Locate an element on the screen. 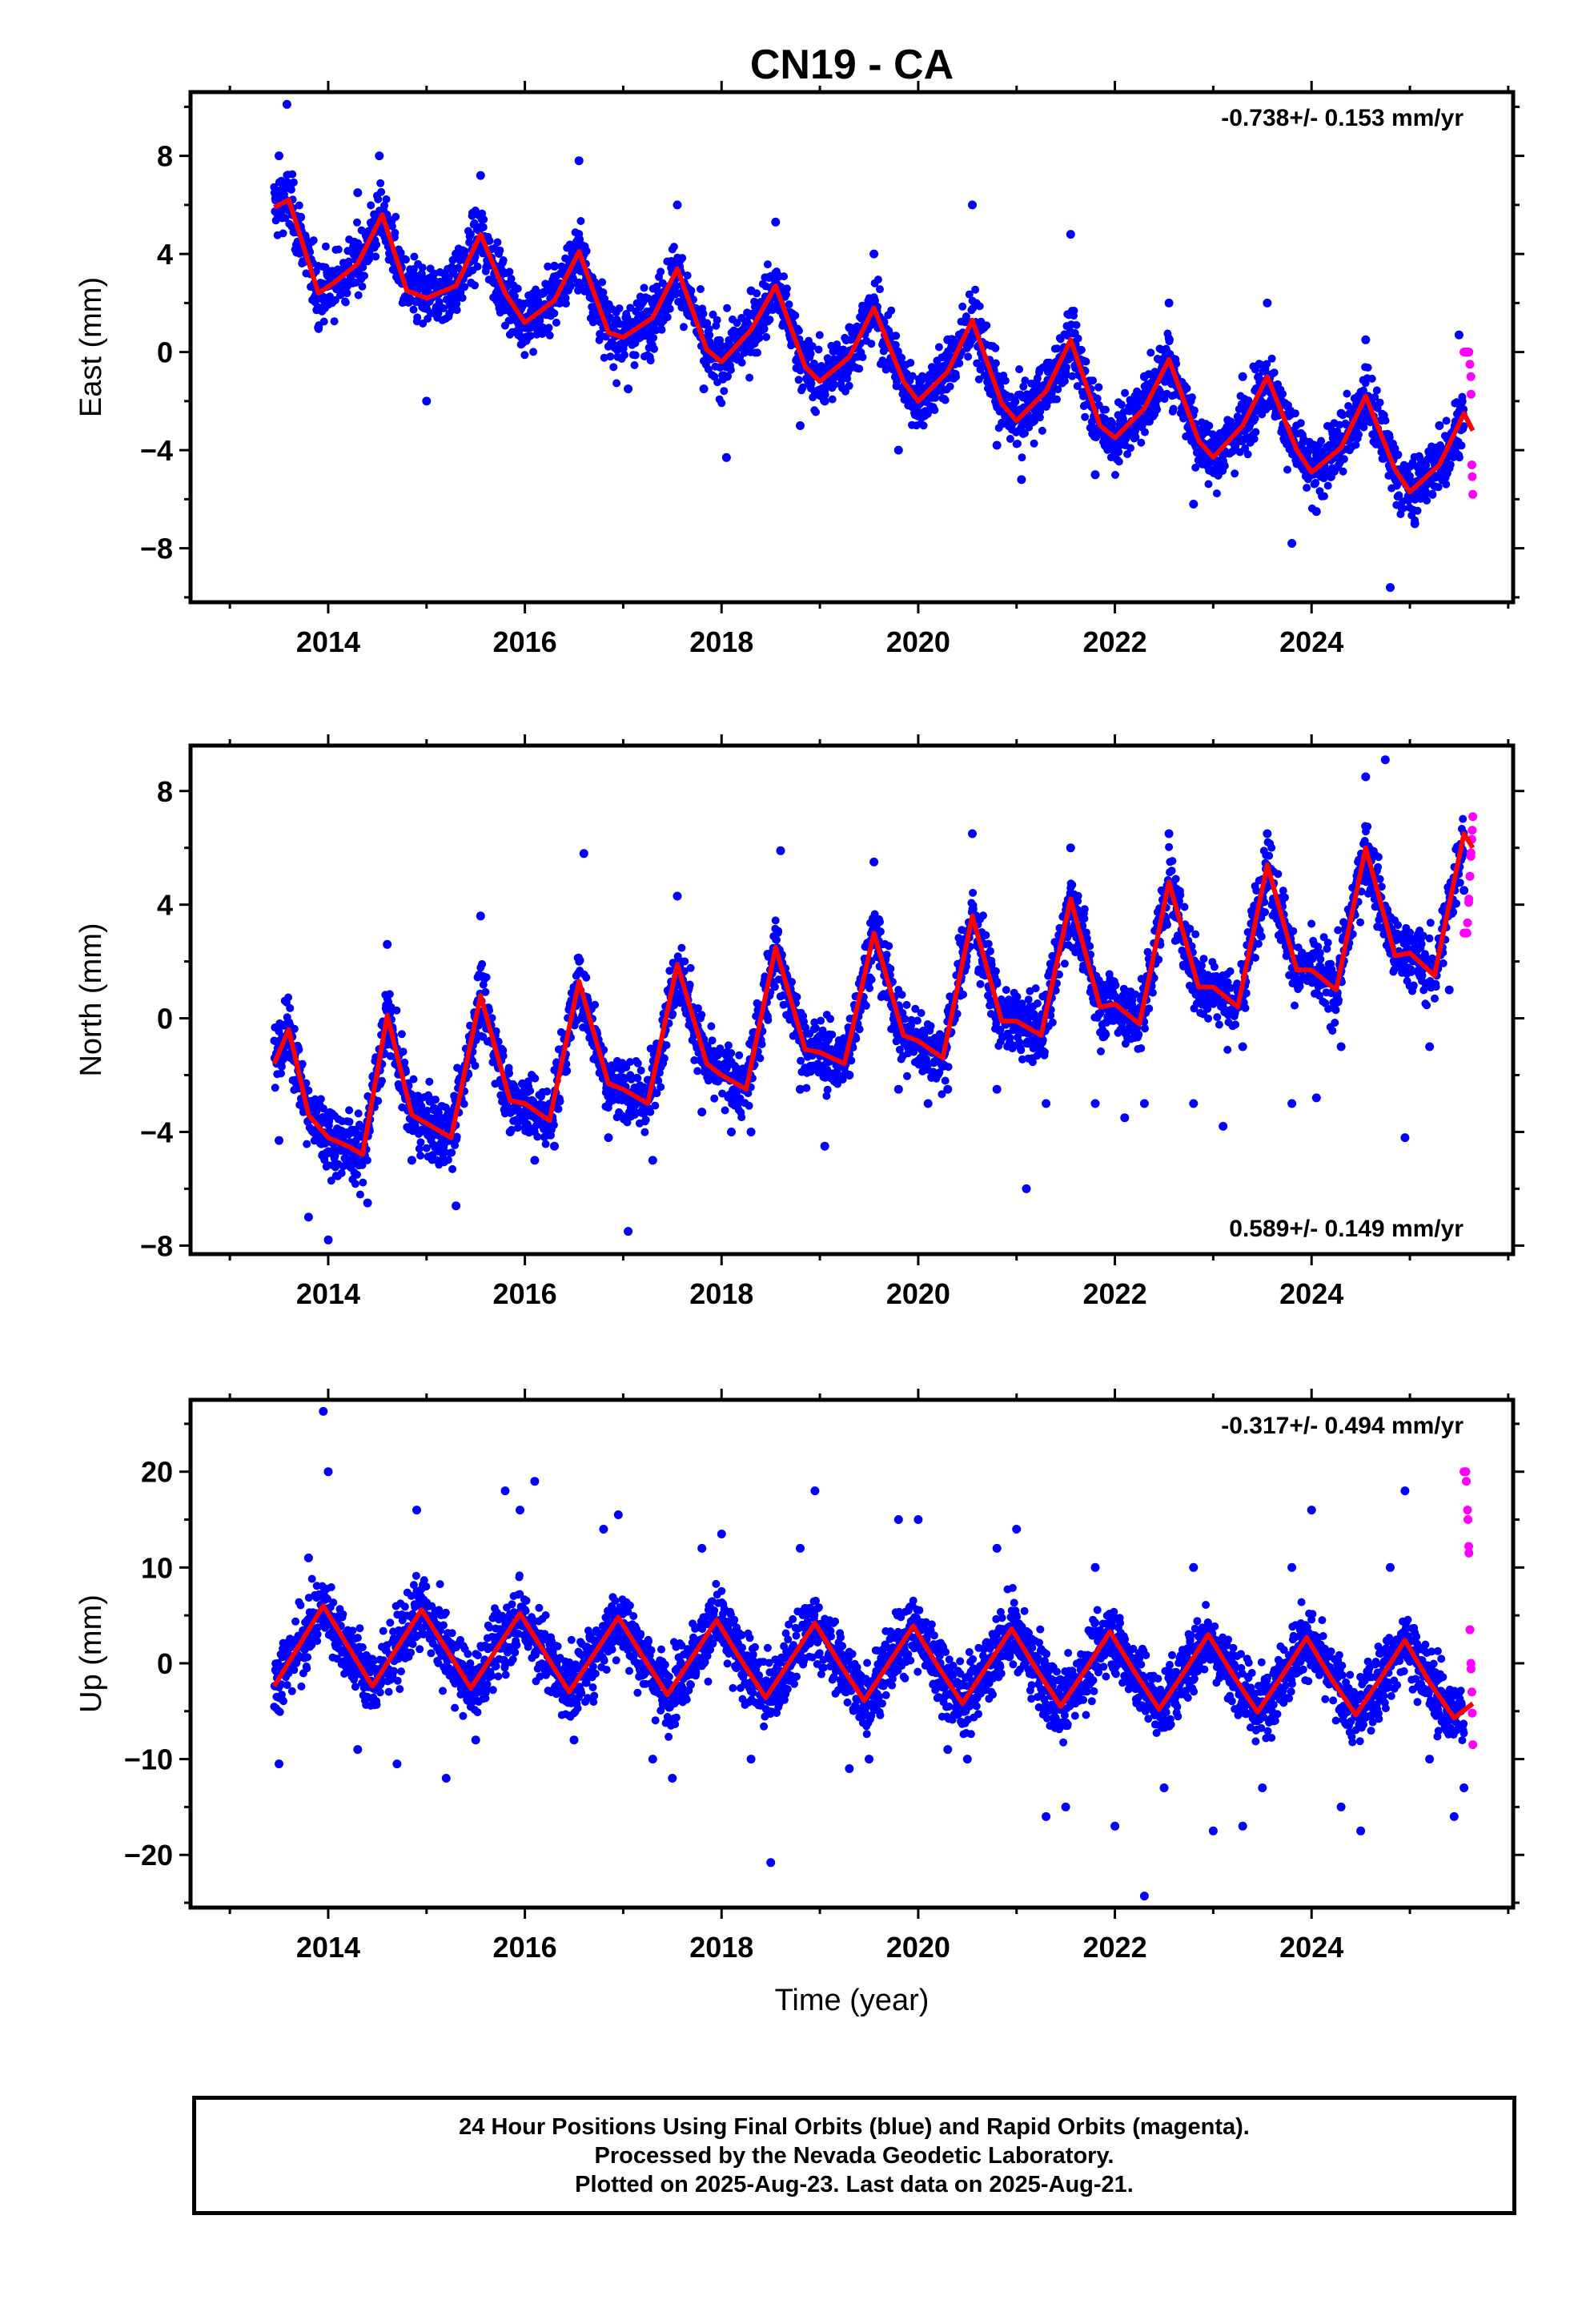 This screenshot has height=2324, width=1582. velocity-rate-east: -0.738+/- 0.153 mm/yr is located at coordinates (1342, 118).